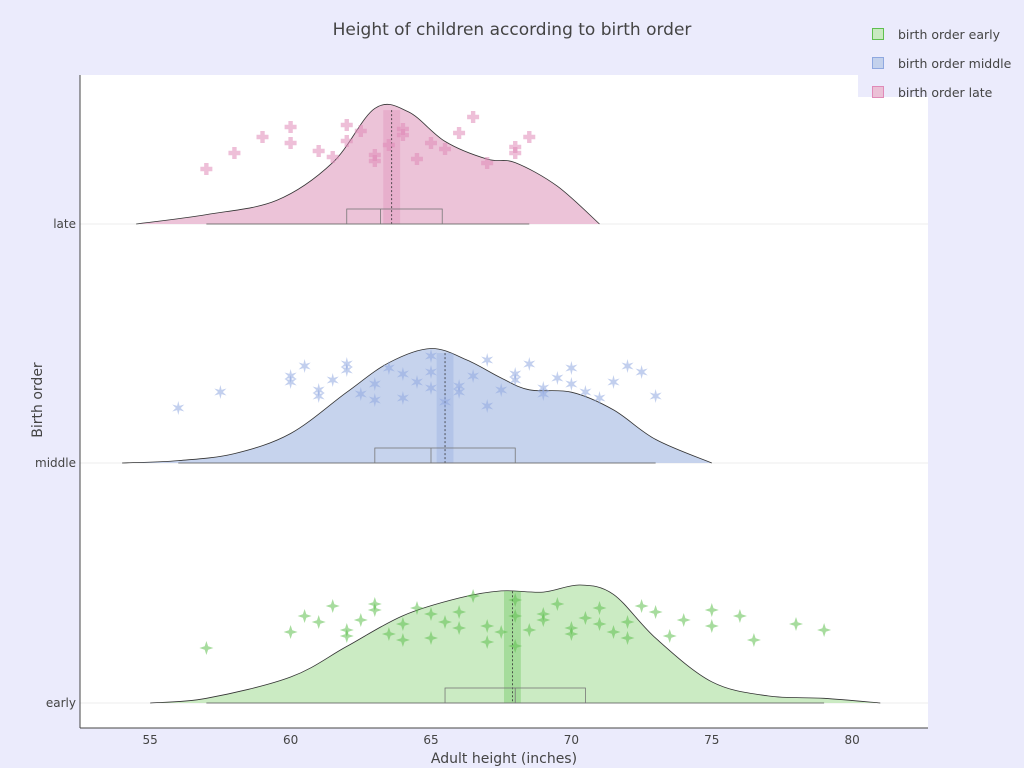 This screenshot has width=1024, height=768. Describe the element at coordinates (945, 92) in the screenshot. I see `legend-label-late: birth order late` at that location.